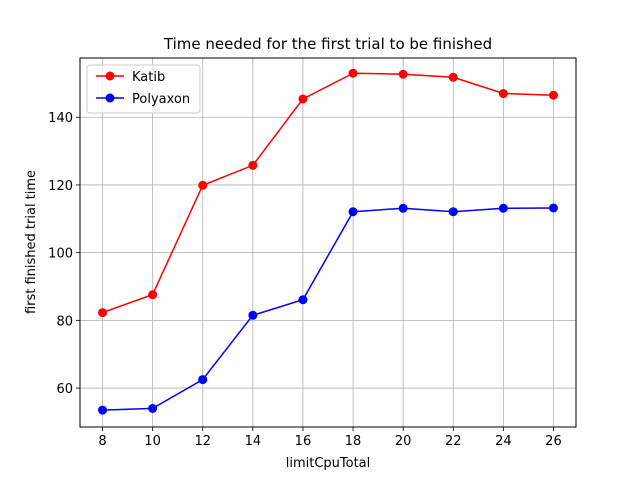 The width and height of the screenshot is (640, 480). I want to click on x-axis-ticks: 8 10 12 14 16 18 20 22 24 26, so click(330, 438).